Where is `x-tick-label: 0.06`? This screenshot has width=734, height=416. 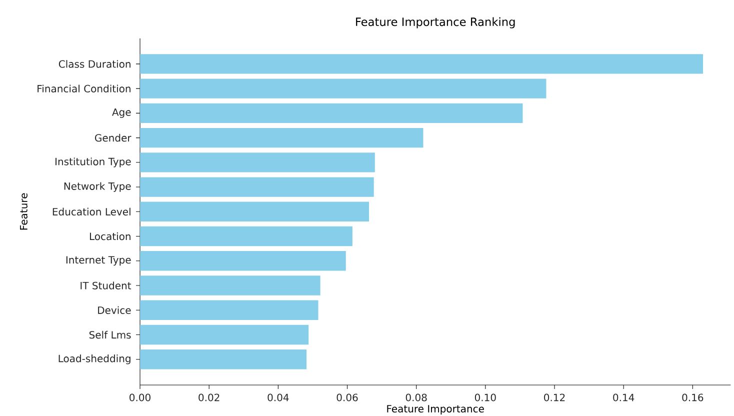 x-tick-label: 0.06 is located at coordinates (347, 398).